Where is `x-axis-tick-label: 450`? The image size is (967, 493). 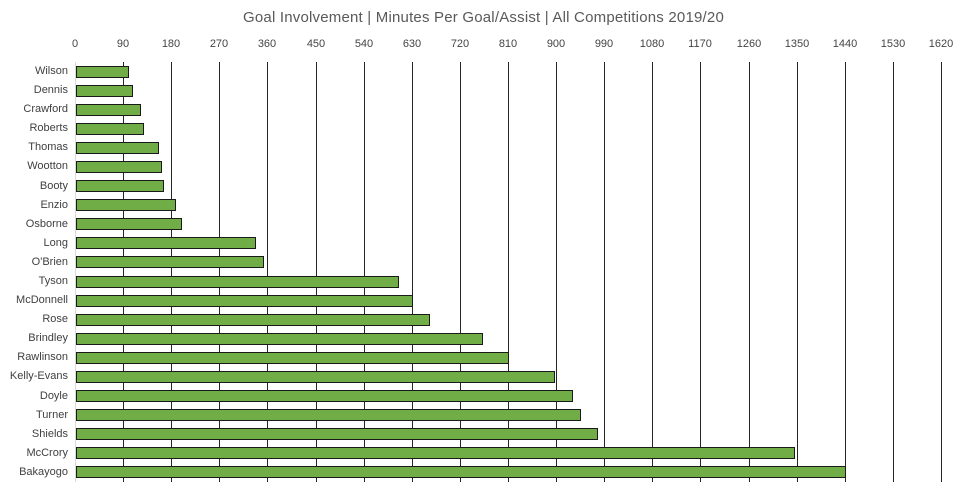
x-axis-tick-label: 450 is located at coordinates (316, 44).